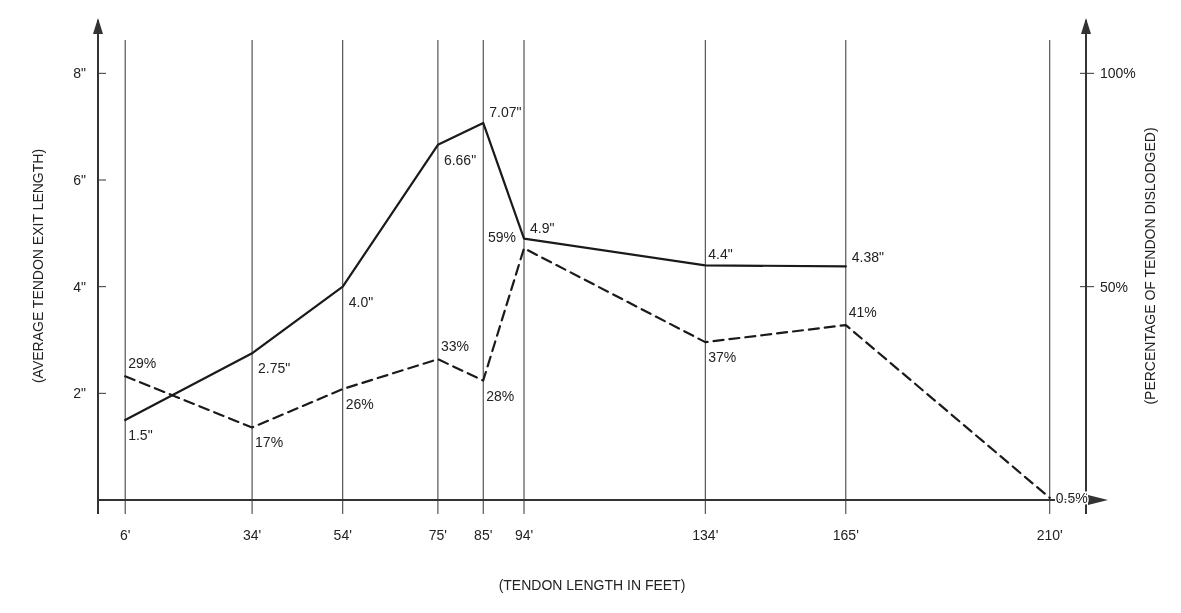 The width and height of the screenshot is (1181, 613). I want to click on data-label: 37%, so click(722, 357).